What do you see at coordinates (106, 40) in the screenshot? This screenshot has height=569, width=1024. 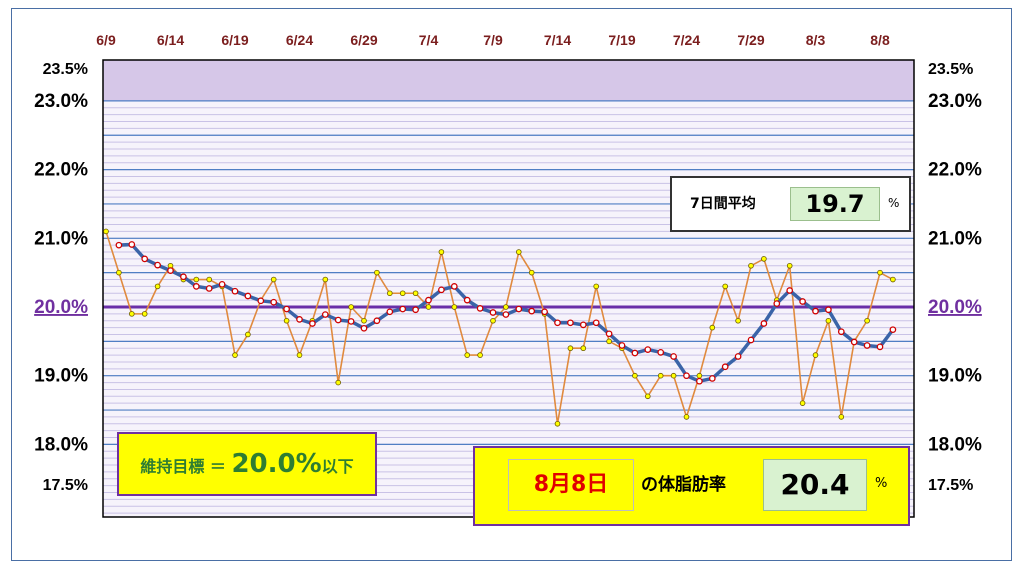 I see `x-tick-label: 6/9` at bounding box center [106, 40].